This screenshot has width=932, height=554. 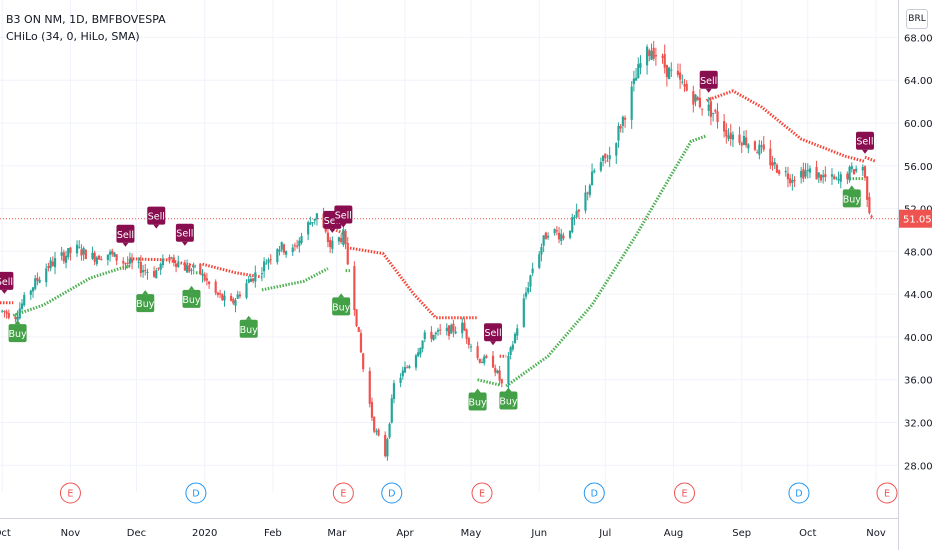 I want to click on symbol-title: B3 ON NM, 1D, BMFBOVESPA, so click(x=86, y=19).